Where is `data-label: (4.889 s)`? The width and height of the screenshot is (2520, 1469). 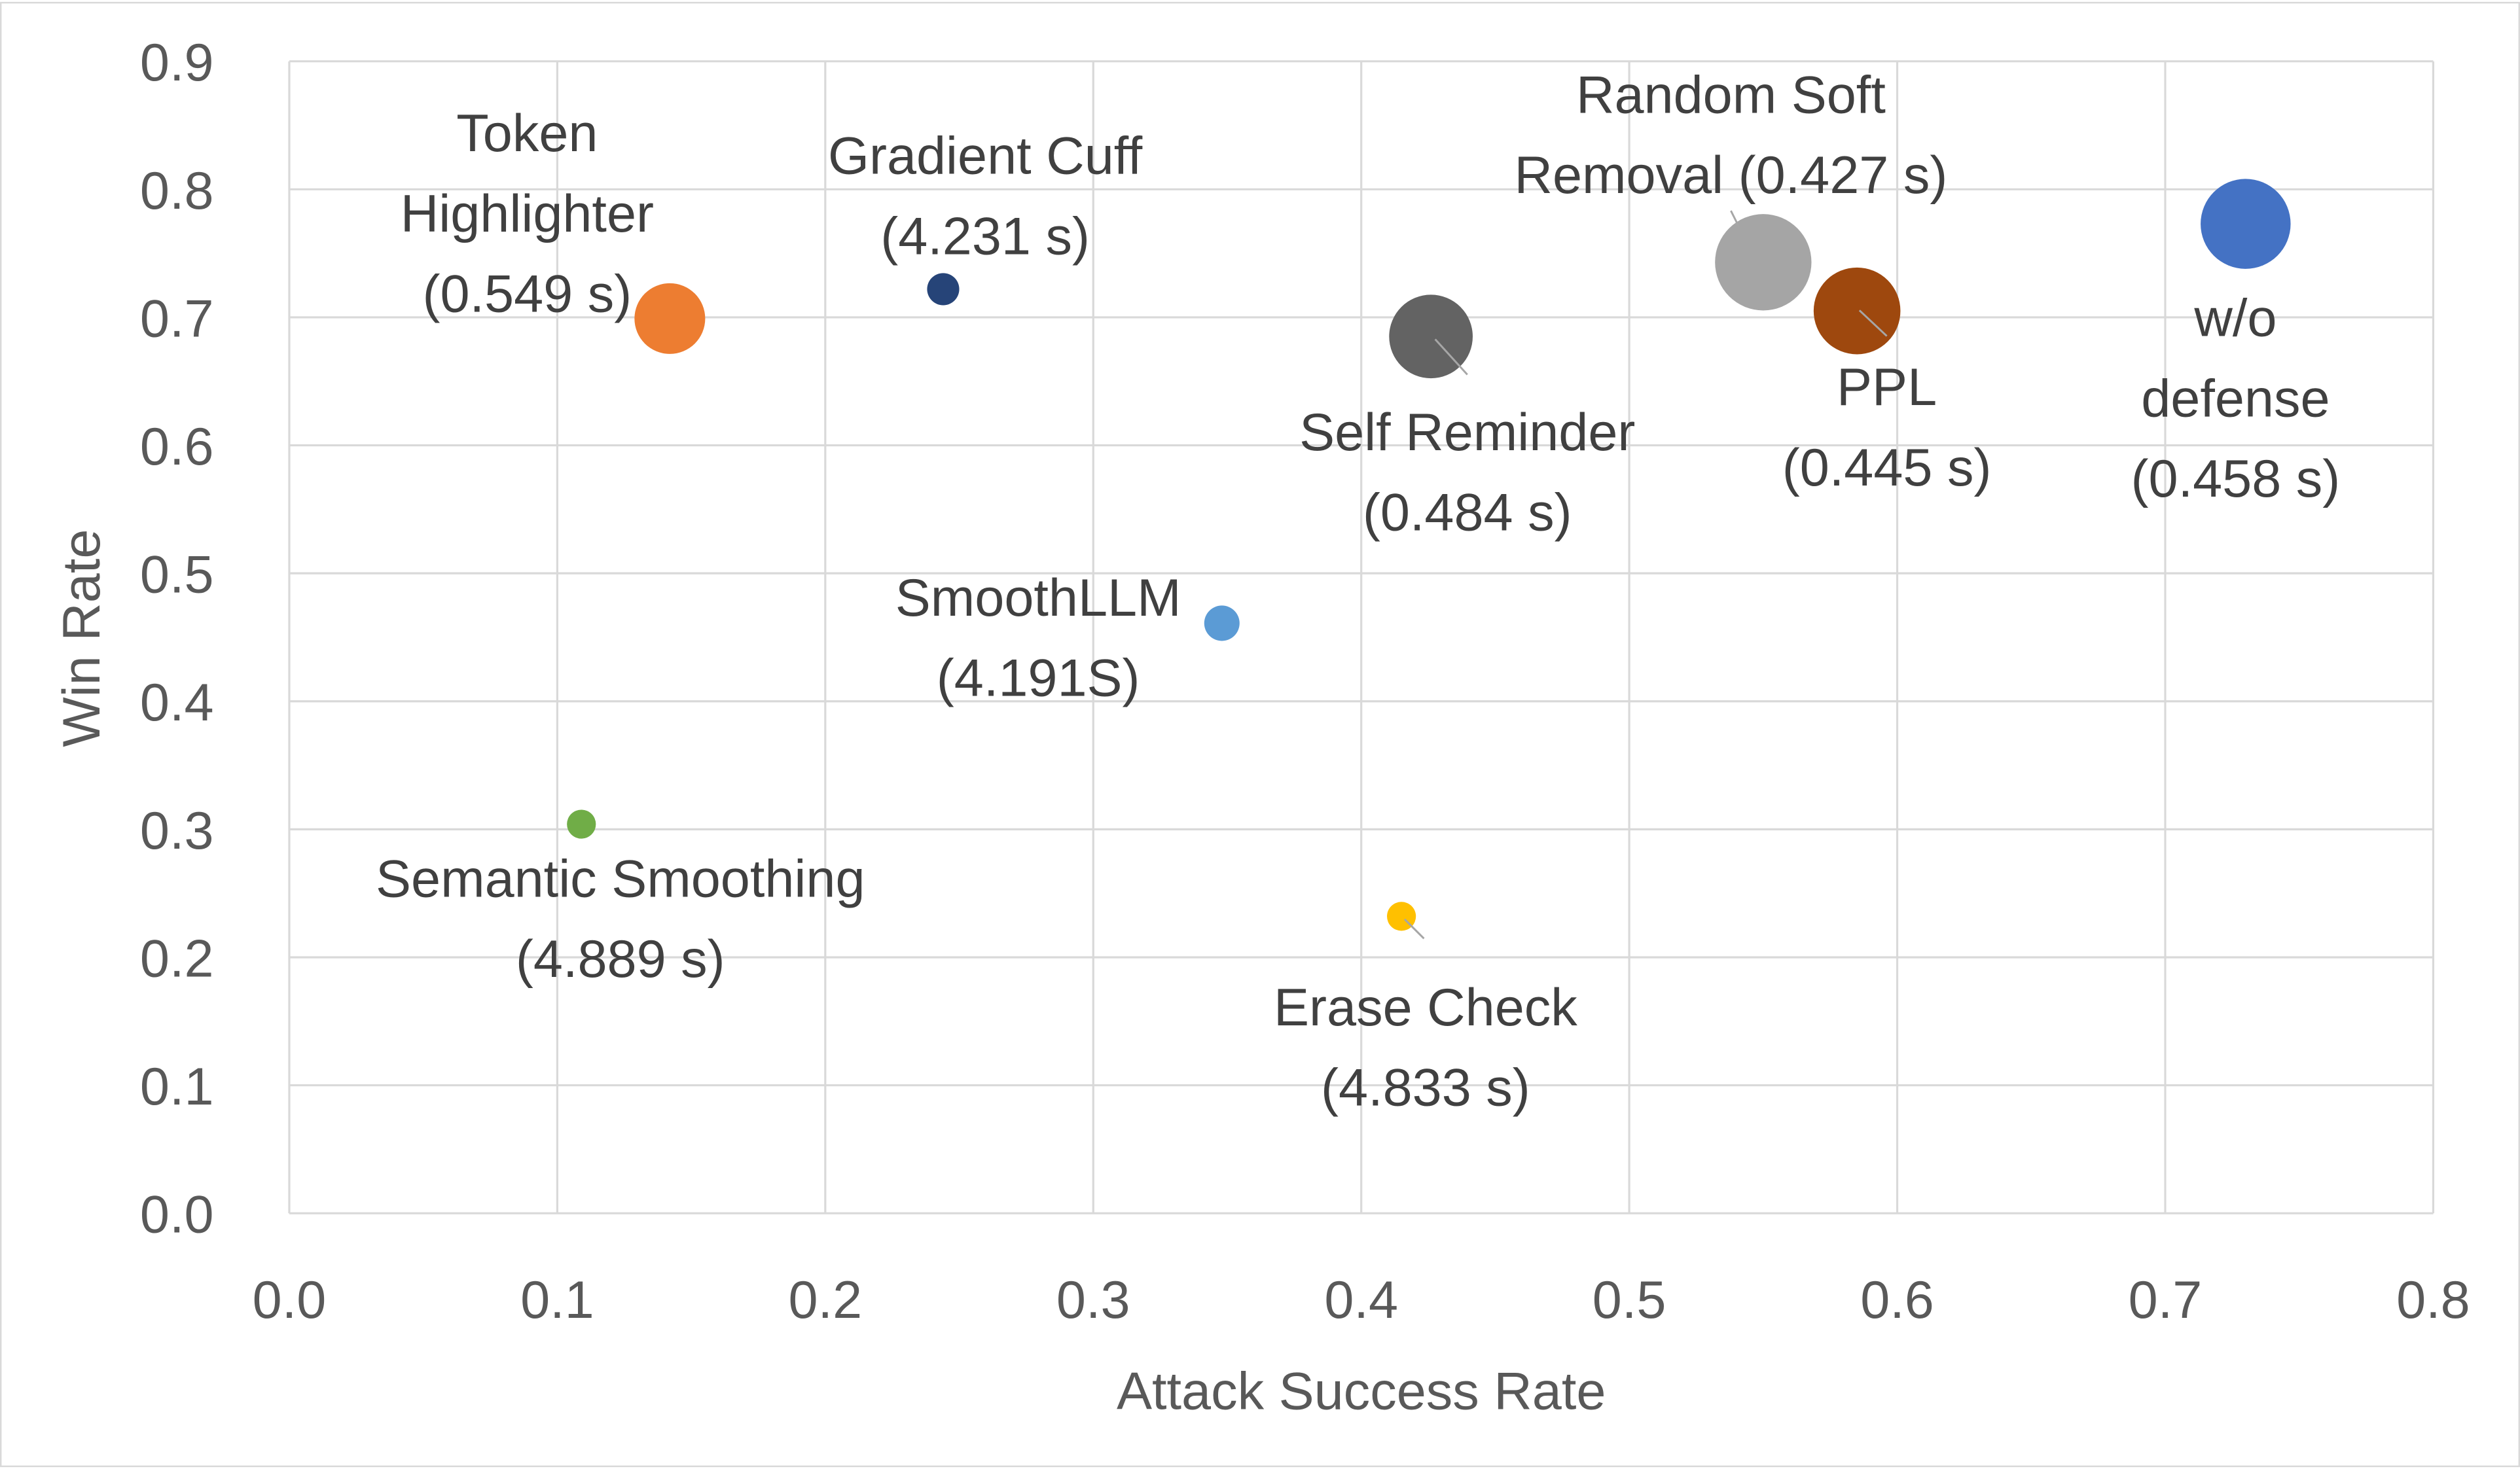 data-label: (4.889 s) is located at coordinates (620, 959).